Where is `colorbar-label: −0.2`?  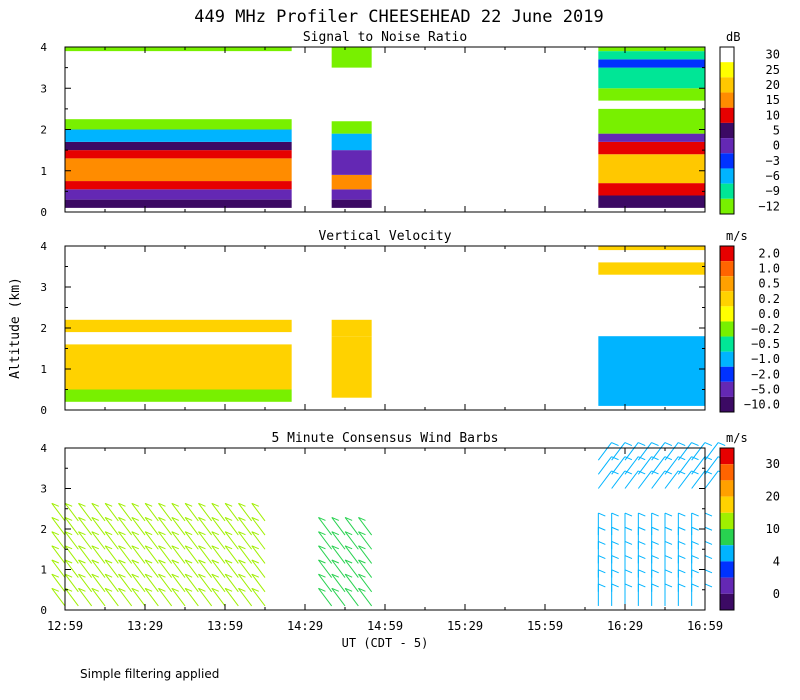 colorbar-label: −0.2 is located at coordinates (765, 329).